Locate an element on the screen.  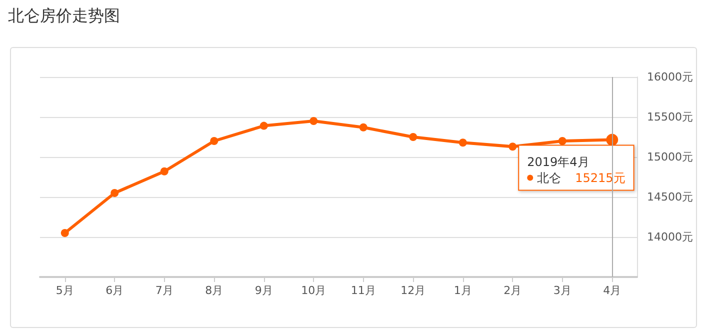
x-tick-label: 2月 is located at coordinates (513, 290).